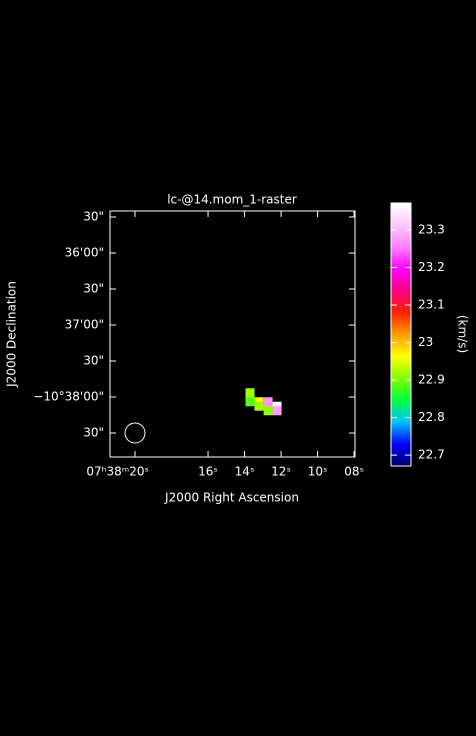  What do you see at coordinates (84, 252) in the screenshot?
I see `y-tick-label: 36'00"` at bounding box center [84, 252].